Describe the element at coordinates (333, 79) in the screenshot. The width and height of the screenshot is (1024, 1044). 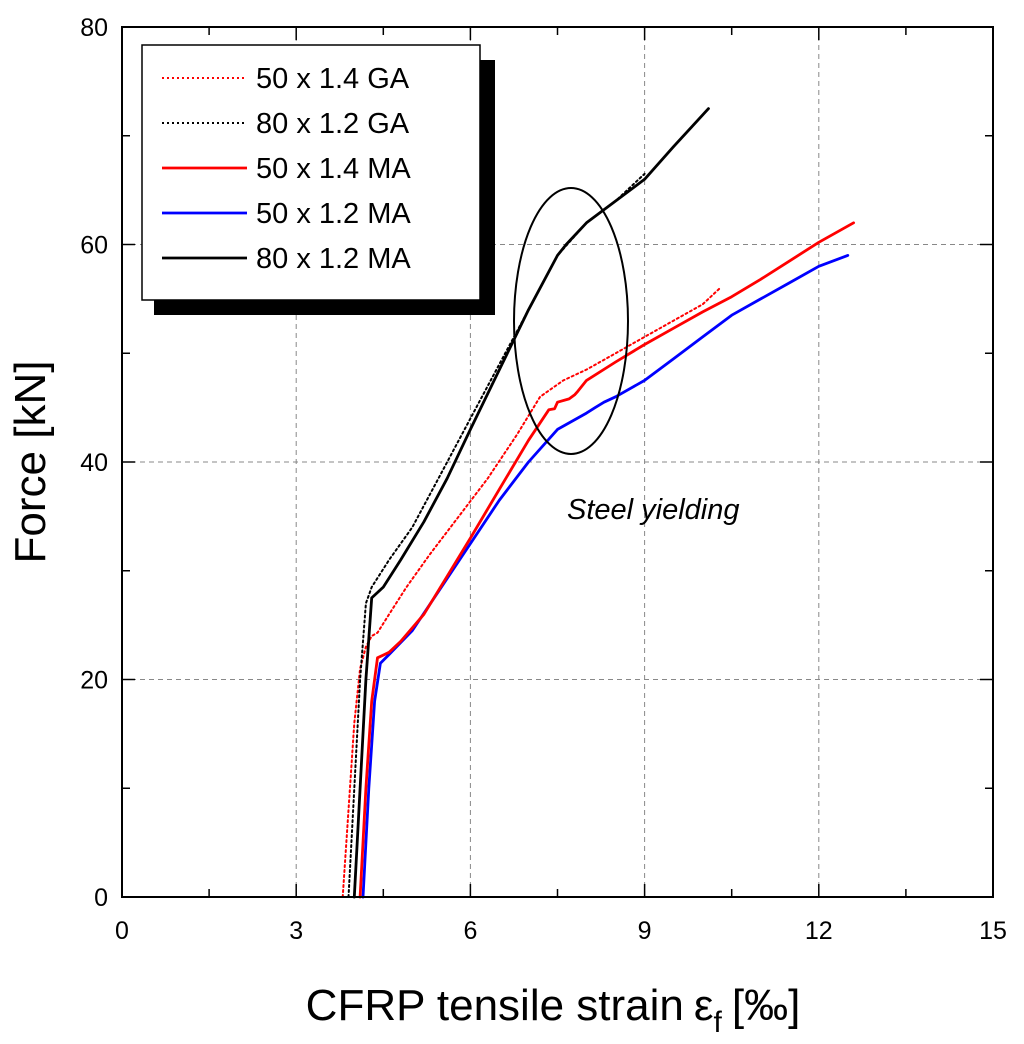
I see `legend-label-0: 50 x 1.4 GA` at that location.